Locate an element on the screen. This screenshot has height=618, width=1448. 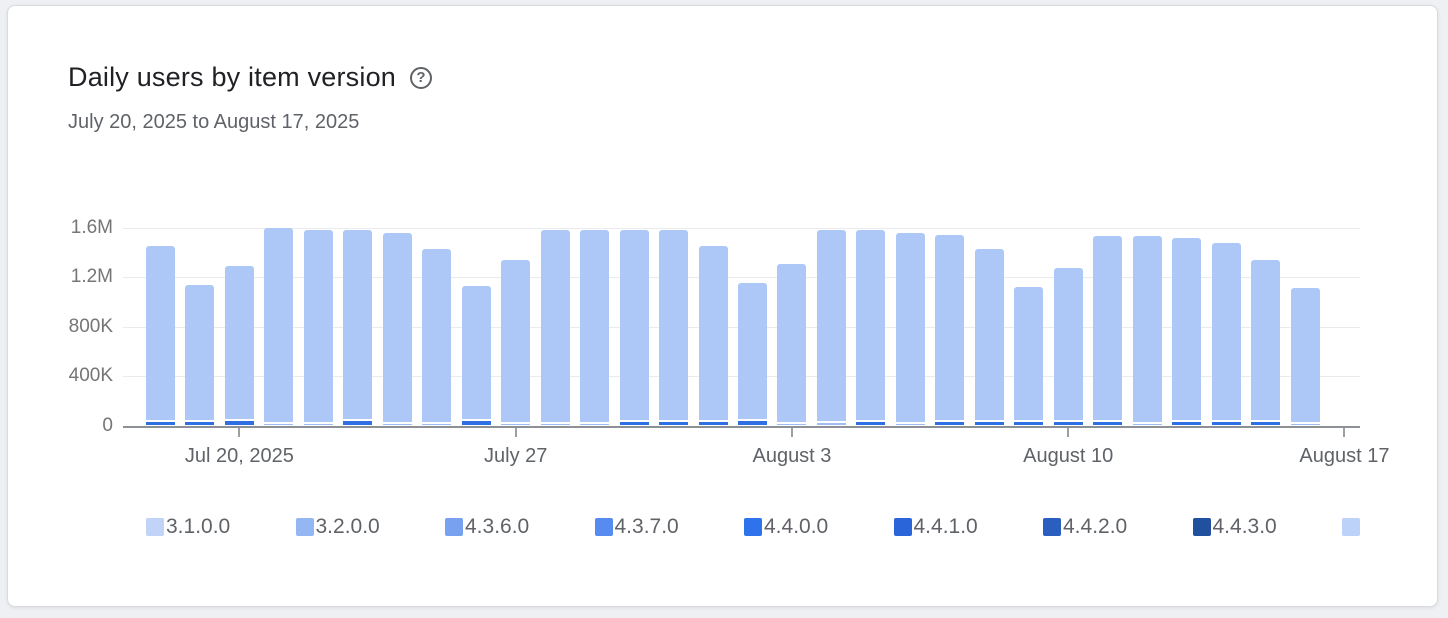
y-axis-label: 0 is located at coordinates (107, 425).